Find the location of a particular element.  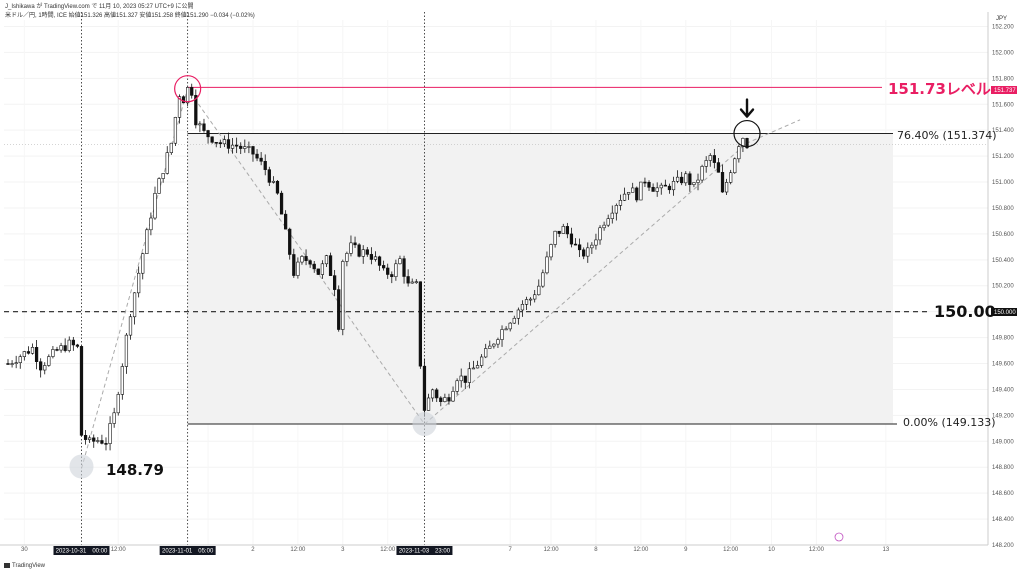

highlight-time-label: 2023-11-03 23:00 is located at coordinates (425, 552).